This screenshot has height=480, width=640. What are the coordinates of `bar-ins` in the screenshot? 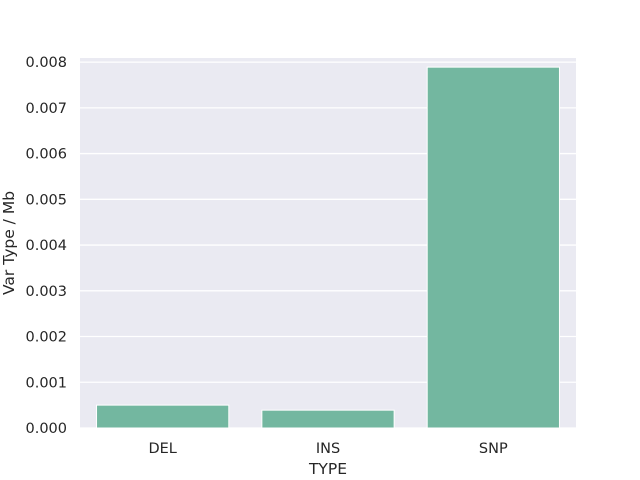 It's located at (328, 419).